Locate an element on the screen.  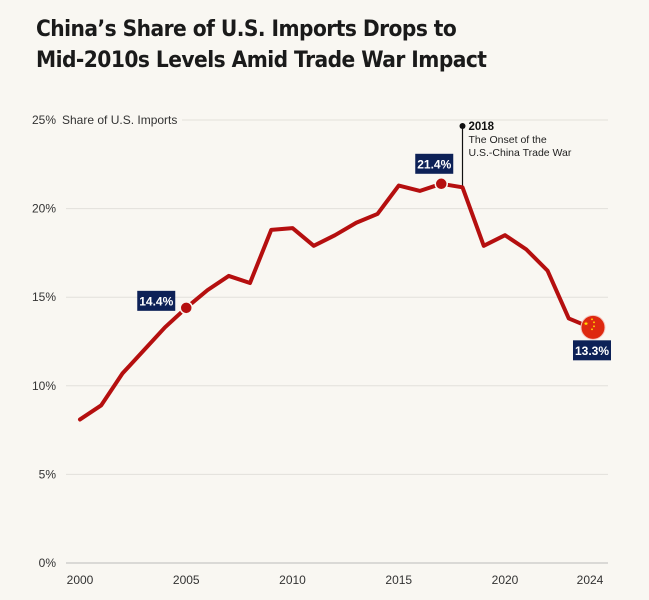
x-tick-label: 2020 is located at coordinates (505, 580).